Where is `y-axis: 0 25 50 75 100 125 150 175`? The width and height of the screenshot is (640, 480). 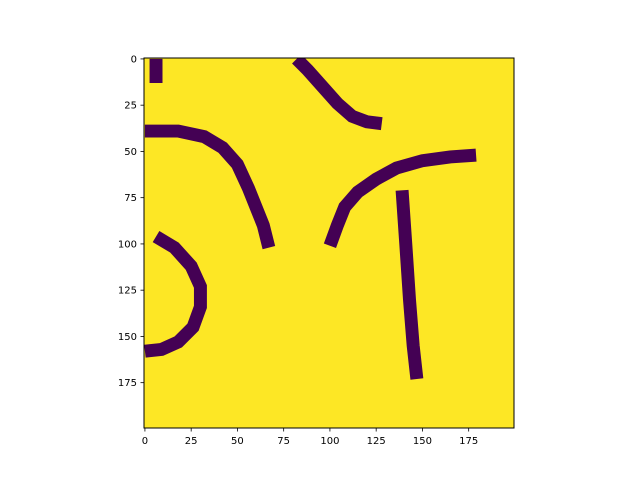
y-axis: 0 25 50 75 100 125 150 175 is located at coordinates (131, 221).